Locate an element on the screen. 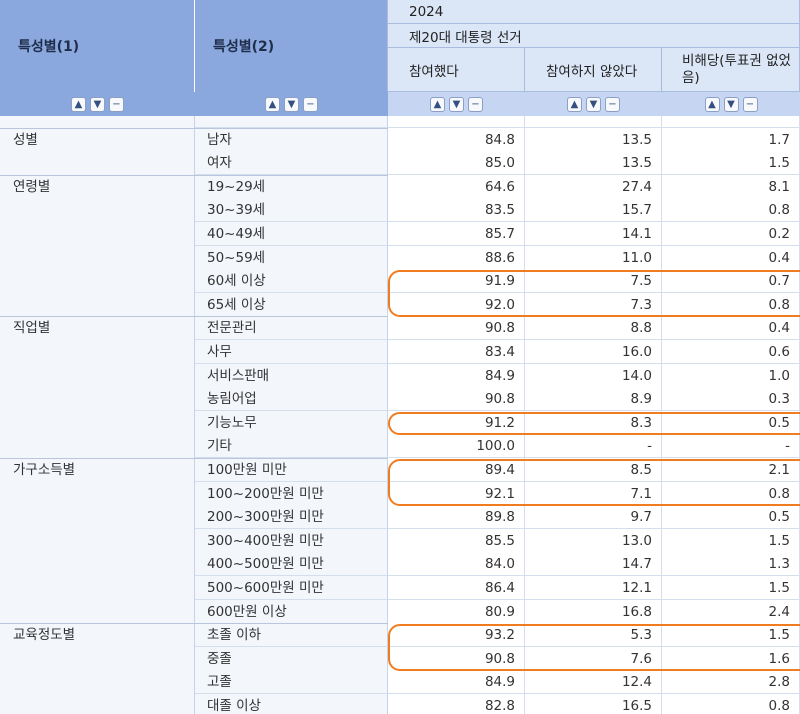  value-participated: 85.7 is located at coordinates (456, 234).